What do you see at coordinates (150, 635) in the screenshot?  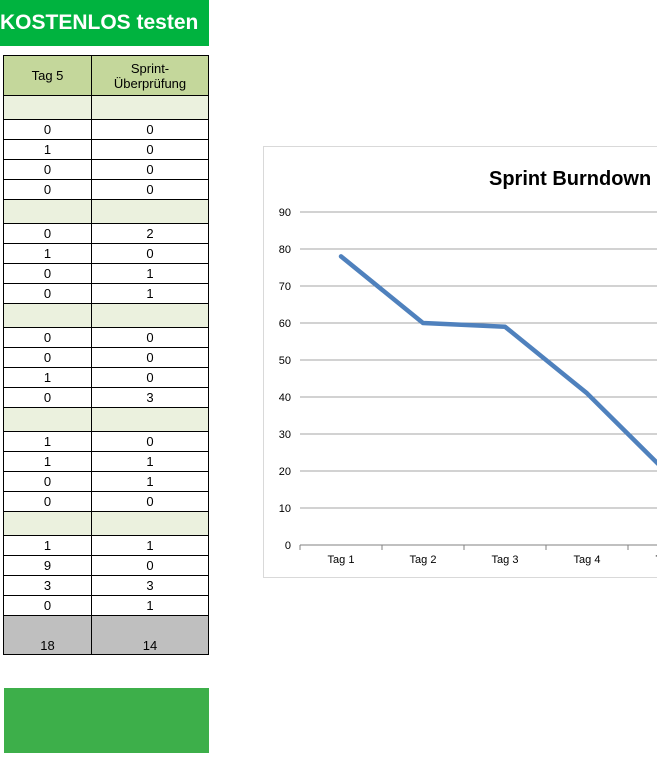 I see `total-cell: 14` at bounding box center [150, 635].